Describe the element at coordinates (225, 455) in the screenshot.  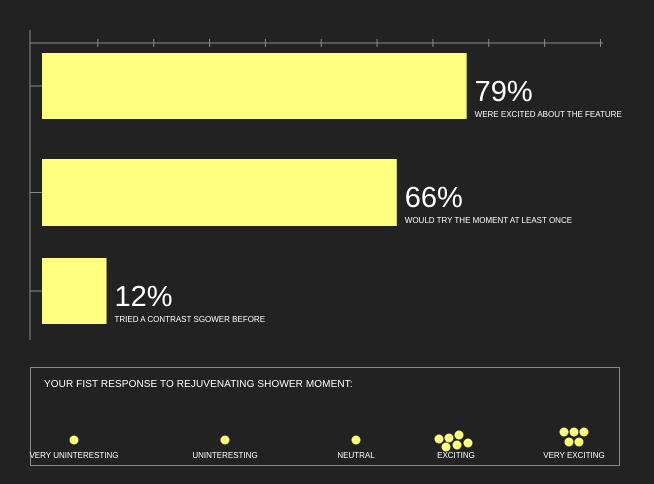
I see `response-option-label: UNINTERESTING` at that location.